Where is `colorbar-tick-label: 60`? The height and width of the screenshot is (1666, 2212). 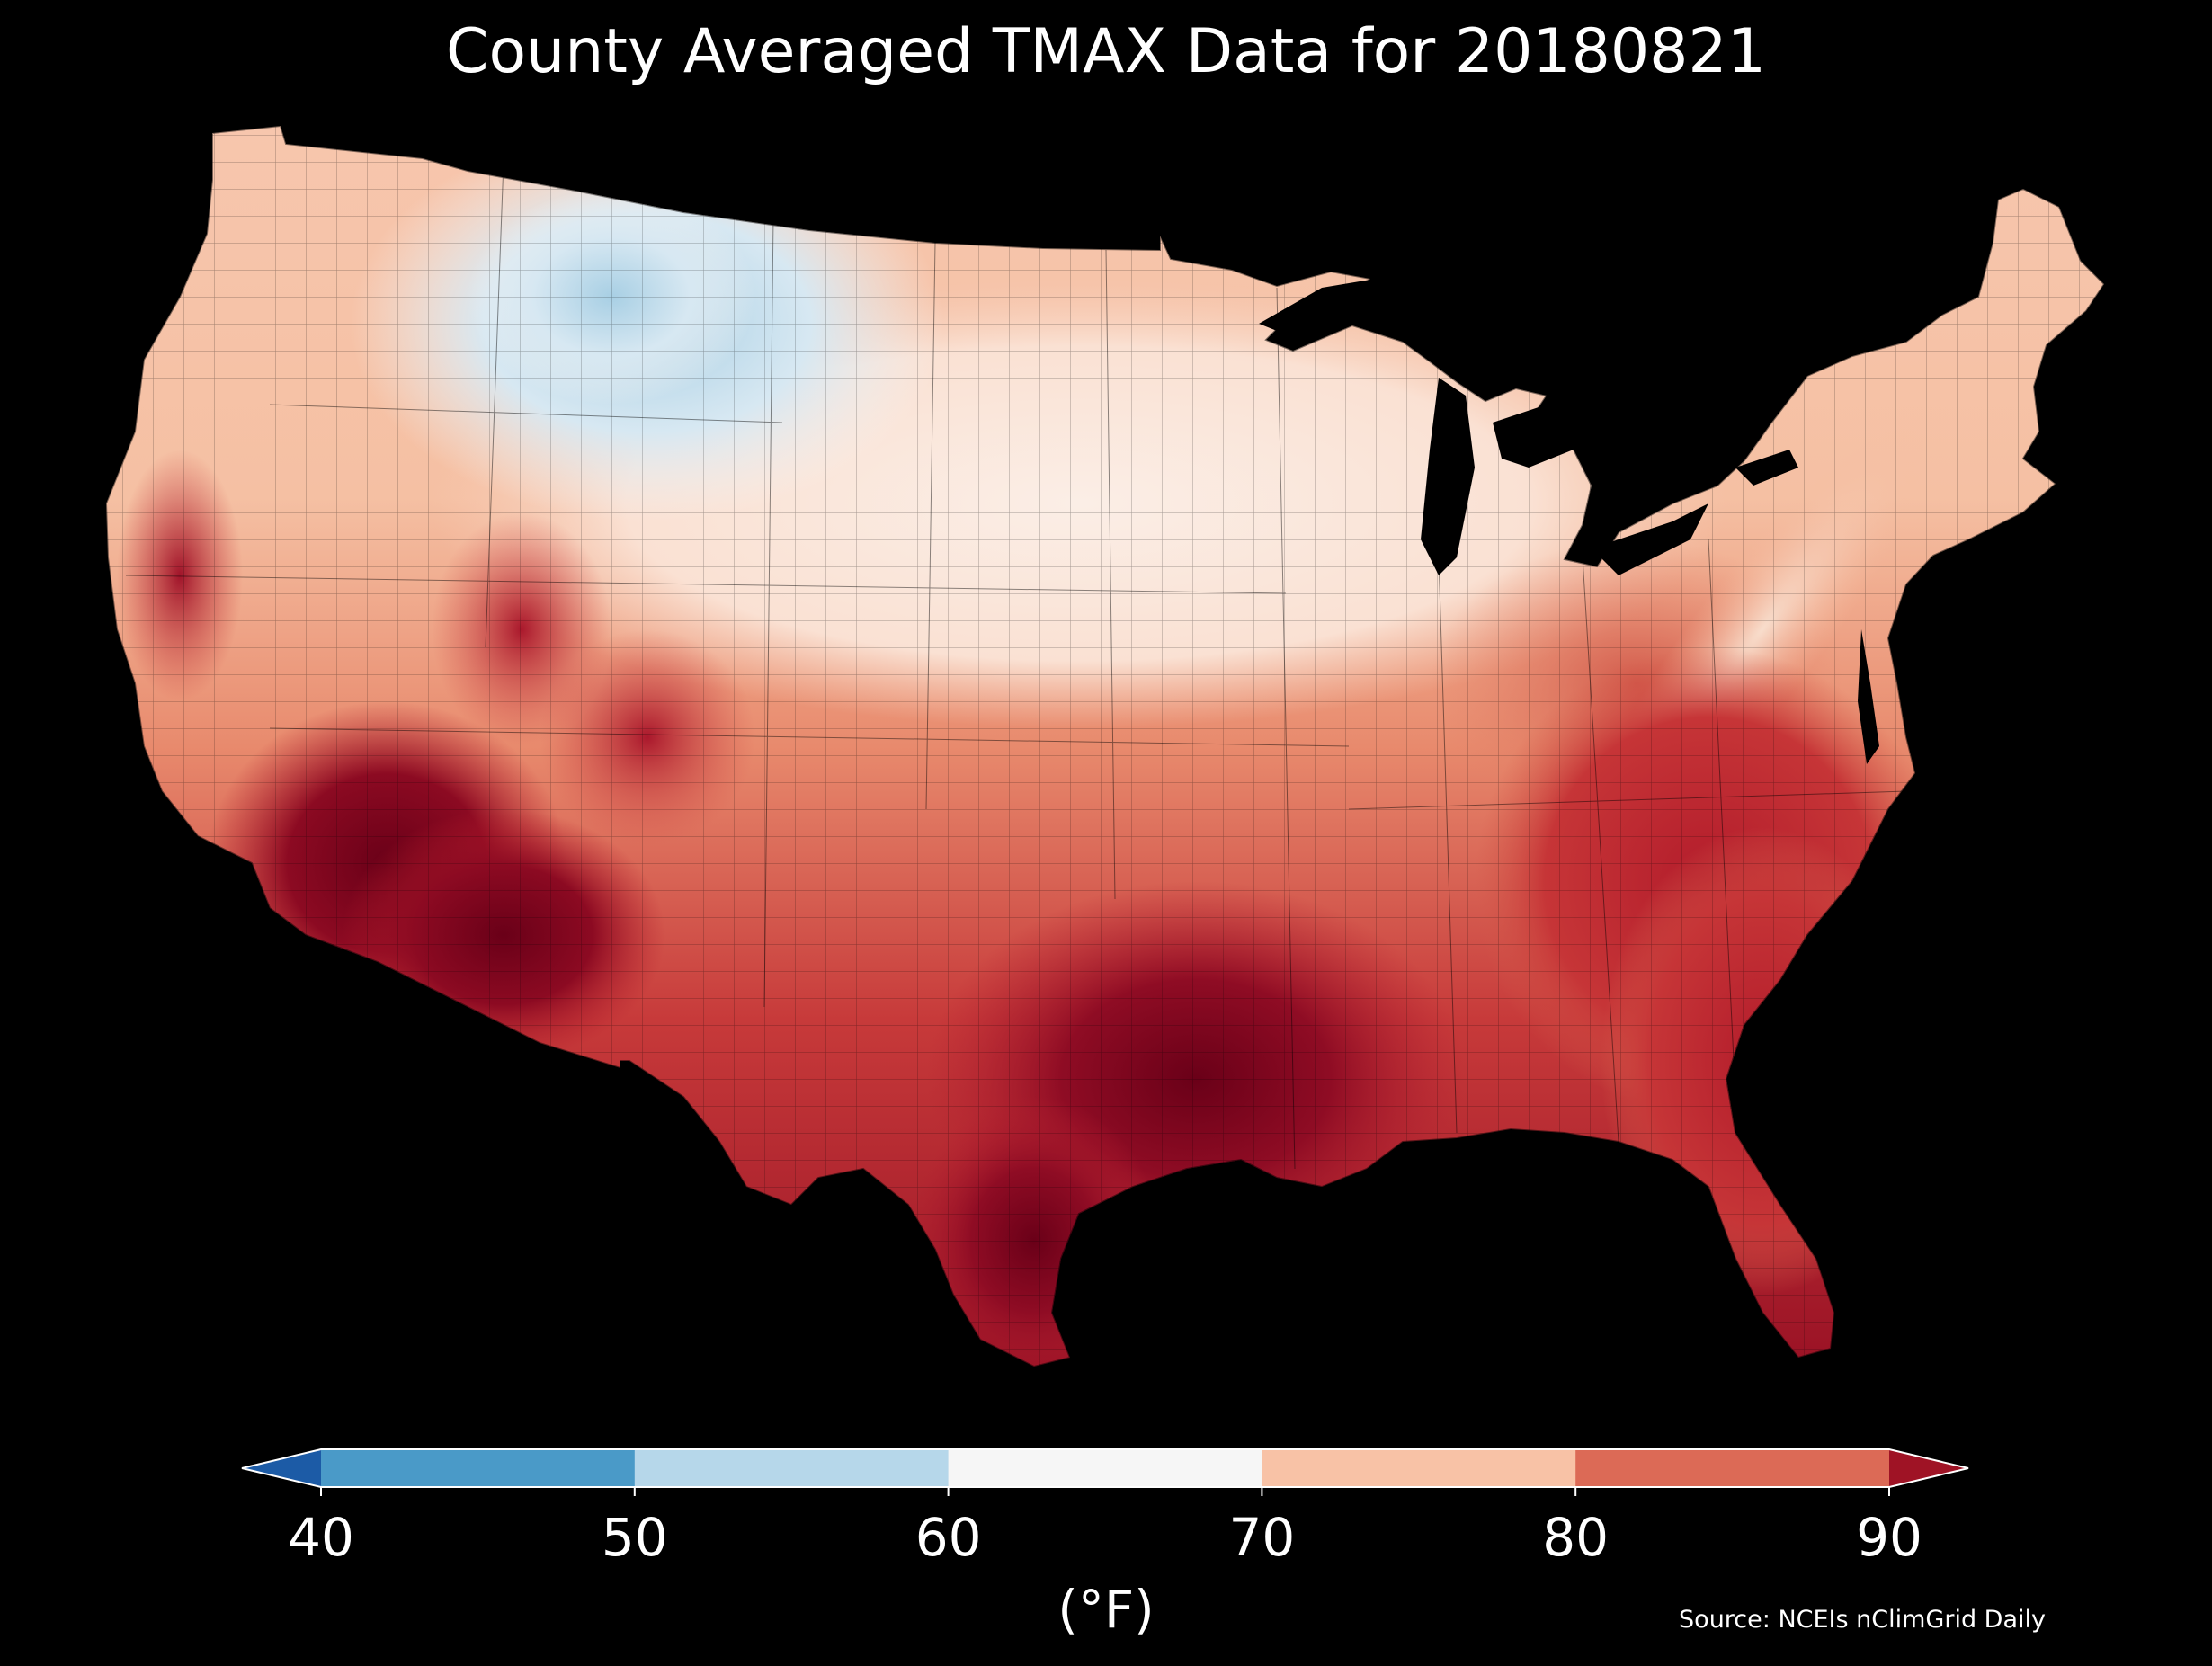
colorbar-tick-label: 60 is located at coordinates (948, 1537).